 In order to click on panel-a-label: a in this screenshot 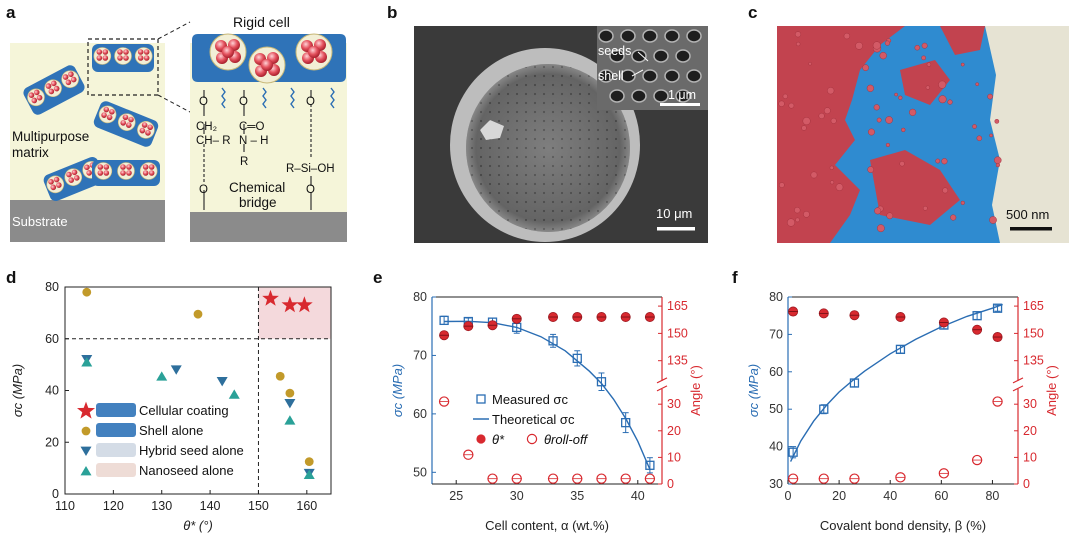, I will do `click(11, 12)`.